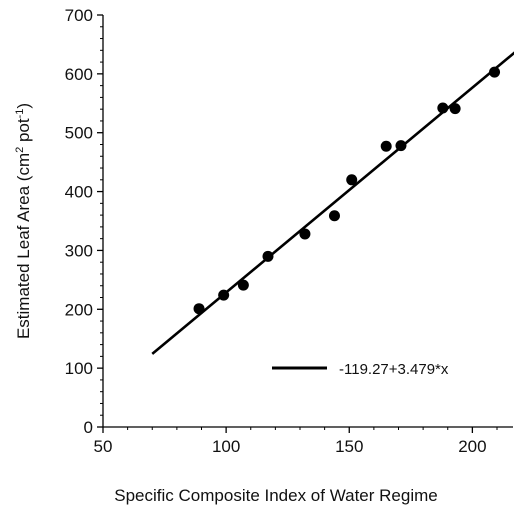  I want to click on y-axis-title-sup1: 2, so click(20, 150).